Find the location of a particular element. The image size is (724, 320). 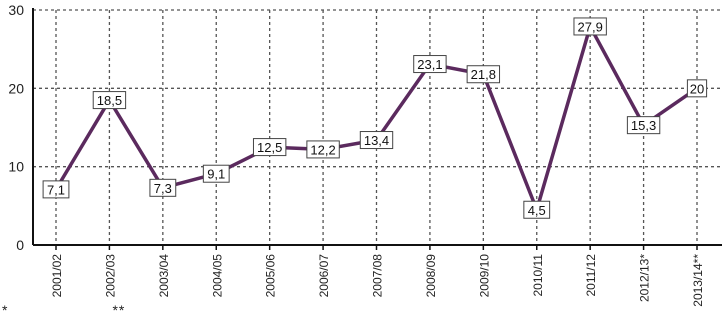

data-label: 13,4 is located at coordinates (376, 140).